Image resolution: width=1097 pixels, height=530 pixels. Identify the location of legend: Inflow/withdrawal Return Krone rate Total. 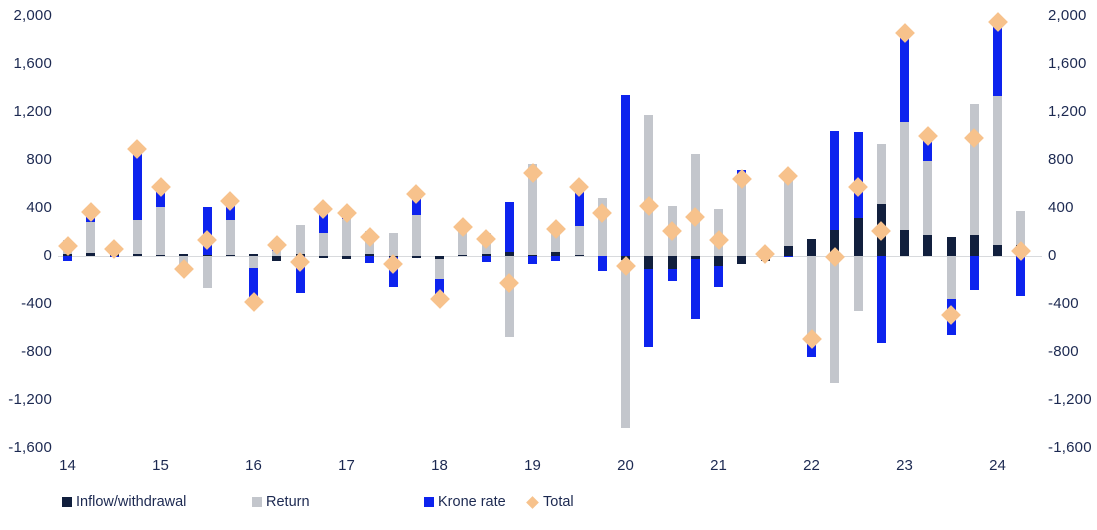
(548, 505).